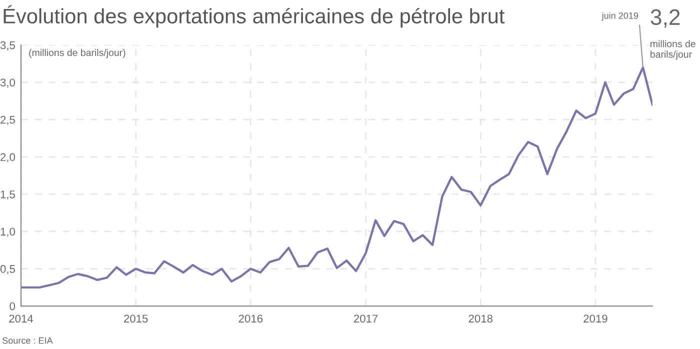 The image size is (700, 349). Describe the element at coordinates (8, 232) in the screenshot. I see `y-tick-label: 1,0` at that location.